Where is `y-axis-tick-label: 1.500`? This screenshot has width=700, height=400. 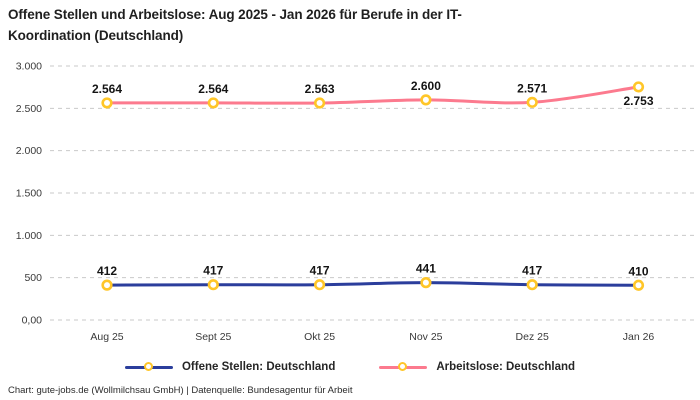 y-axis-tick-label: 1.500 is located at coordinates (29, 194).